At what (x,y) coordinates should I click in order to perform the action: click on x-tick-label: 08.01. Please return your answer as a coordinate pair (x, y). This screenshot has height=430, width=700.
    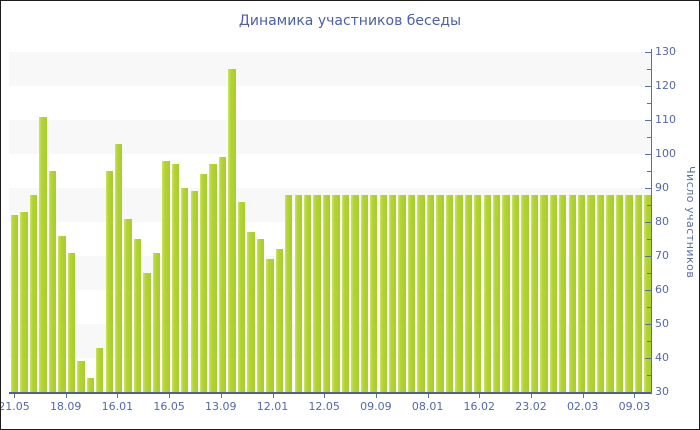
    Looking at the image, I should click on (427, 406).